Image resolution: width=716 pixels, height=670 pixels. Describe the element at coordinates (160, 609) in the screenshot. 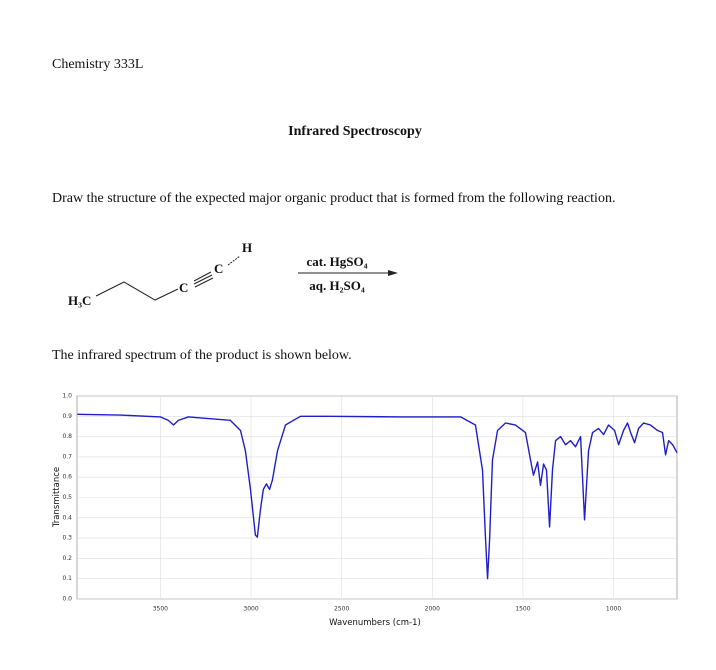

I see `x-tick-label: 3500` at that location.